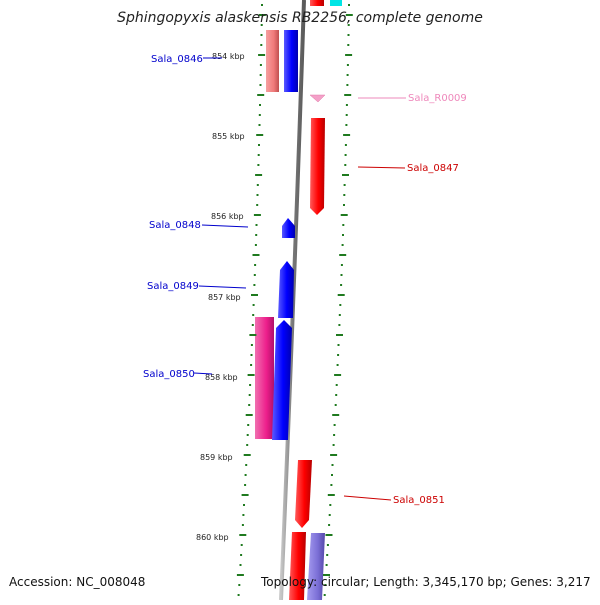 Image resolution: width=600 pixels, height=605 pixels. I want to click on scale-label-859: 859 kbp, so click(216, 457).